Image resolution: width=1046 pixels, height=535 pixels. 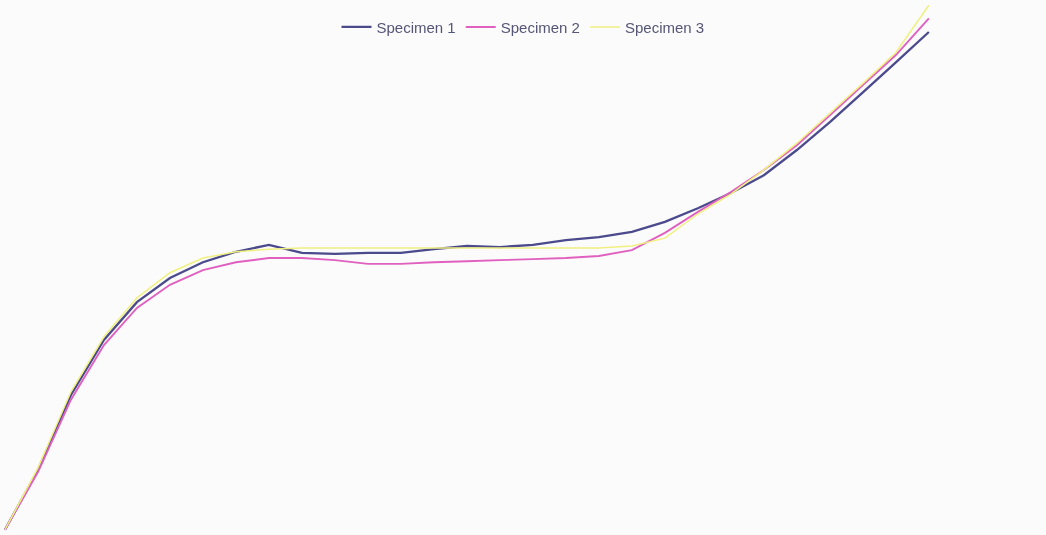 I want to click on legend-label: Specimen 2, so click(x=540, y=27).